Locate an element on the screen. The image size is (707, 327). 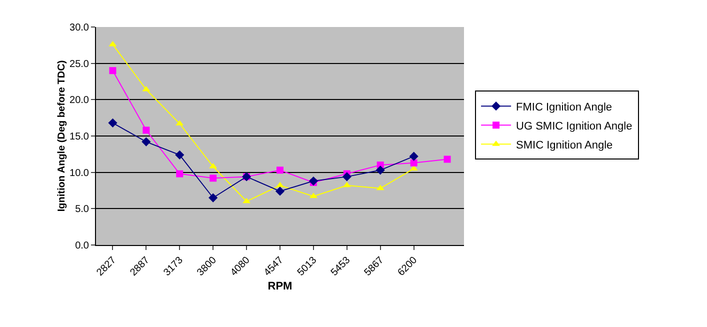
legend-label: FMIC Ignition Angle is located at coordinates (564, 107).